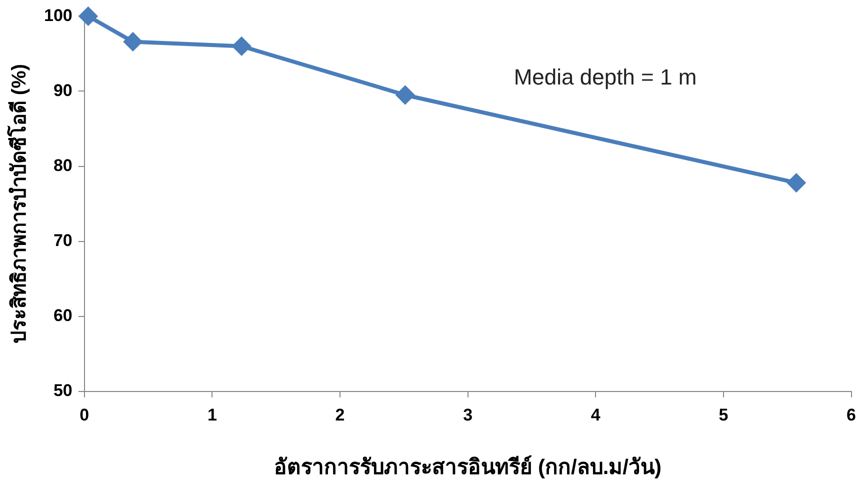 This screenshot has height=489, width=864. I want to click on y-axis-title: ประสิทธิภาพการบำบัดซีโอดี (%), so click(18, 204).